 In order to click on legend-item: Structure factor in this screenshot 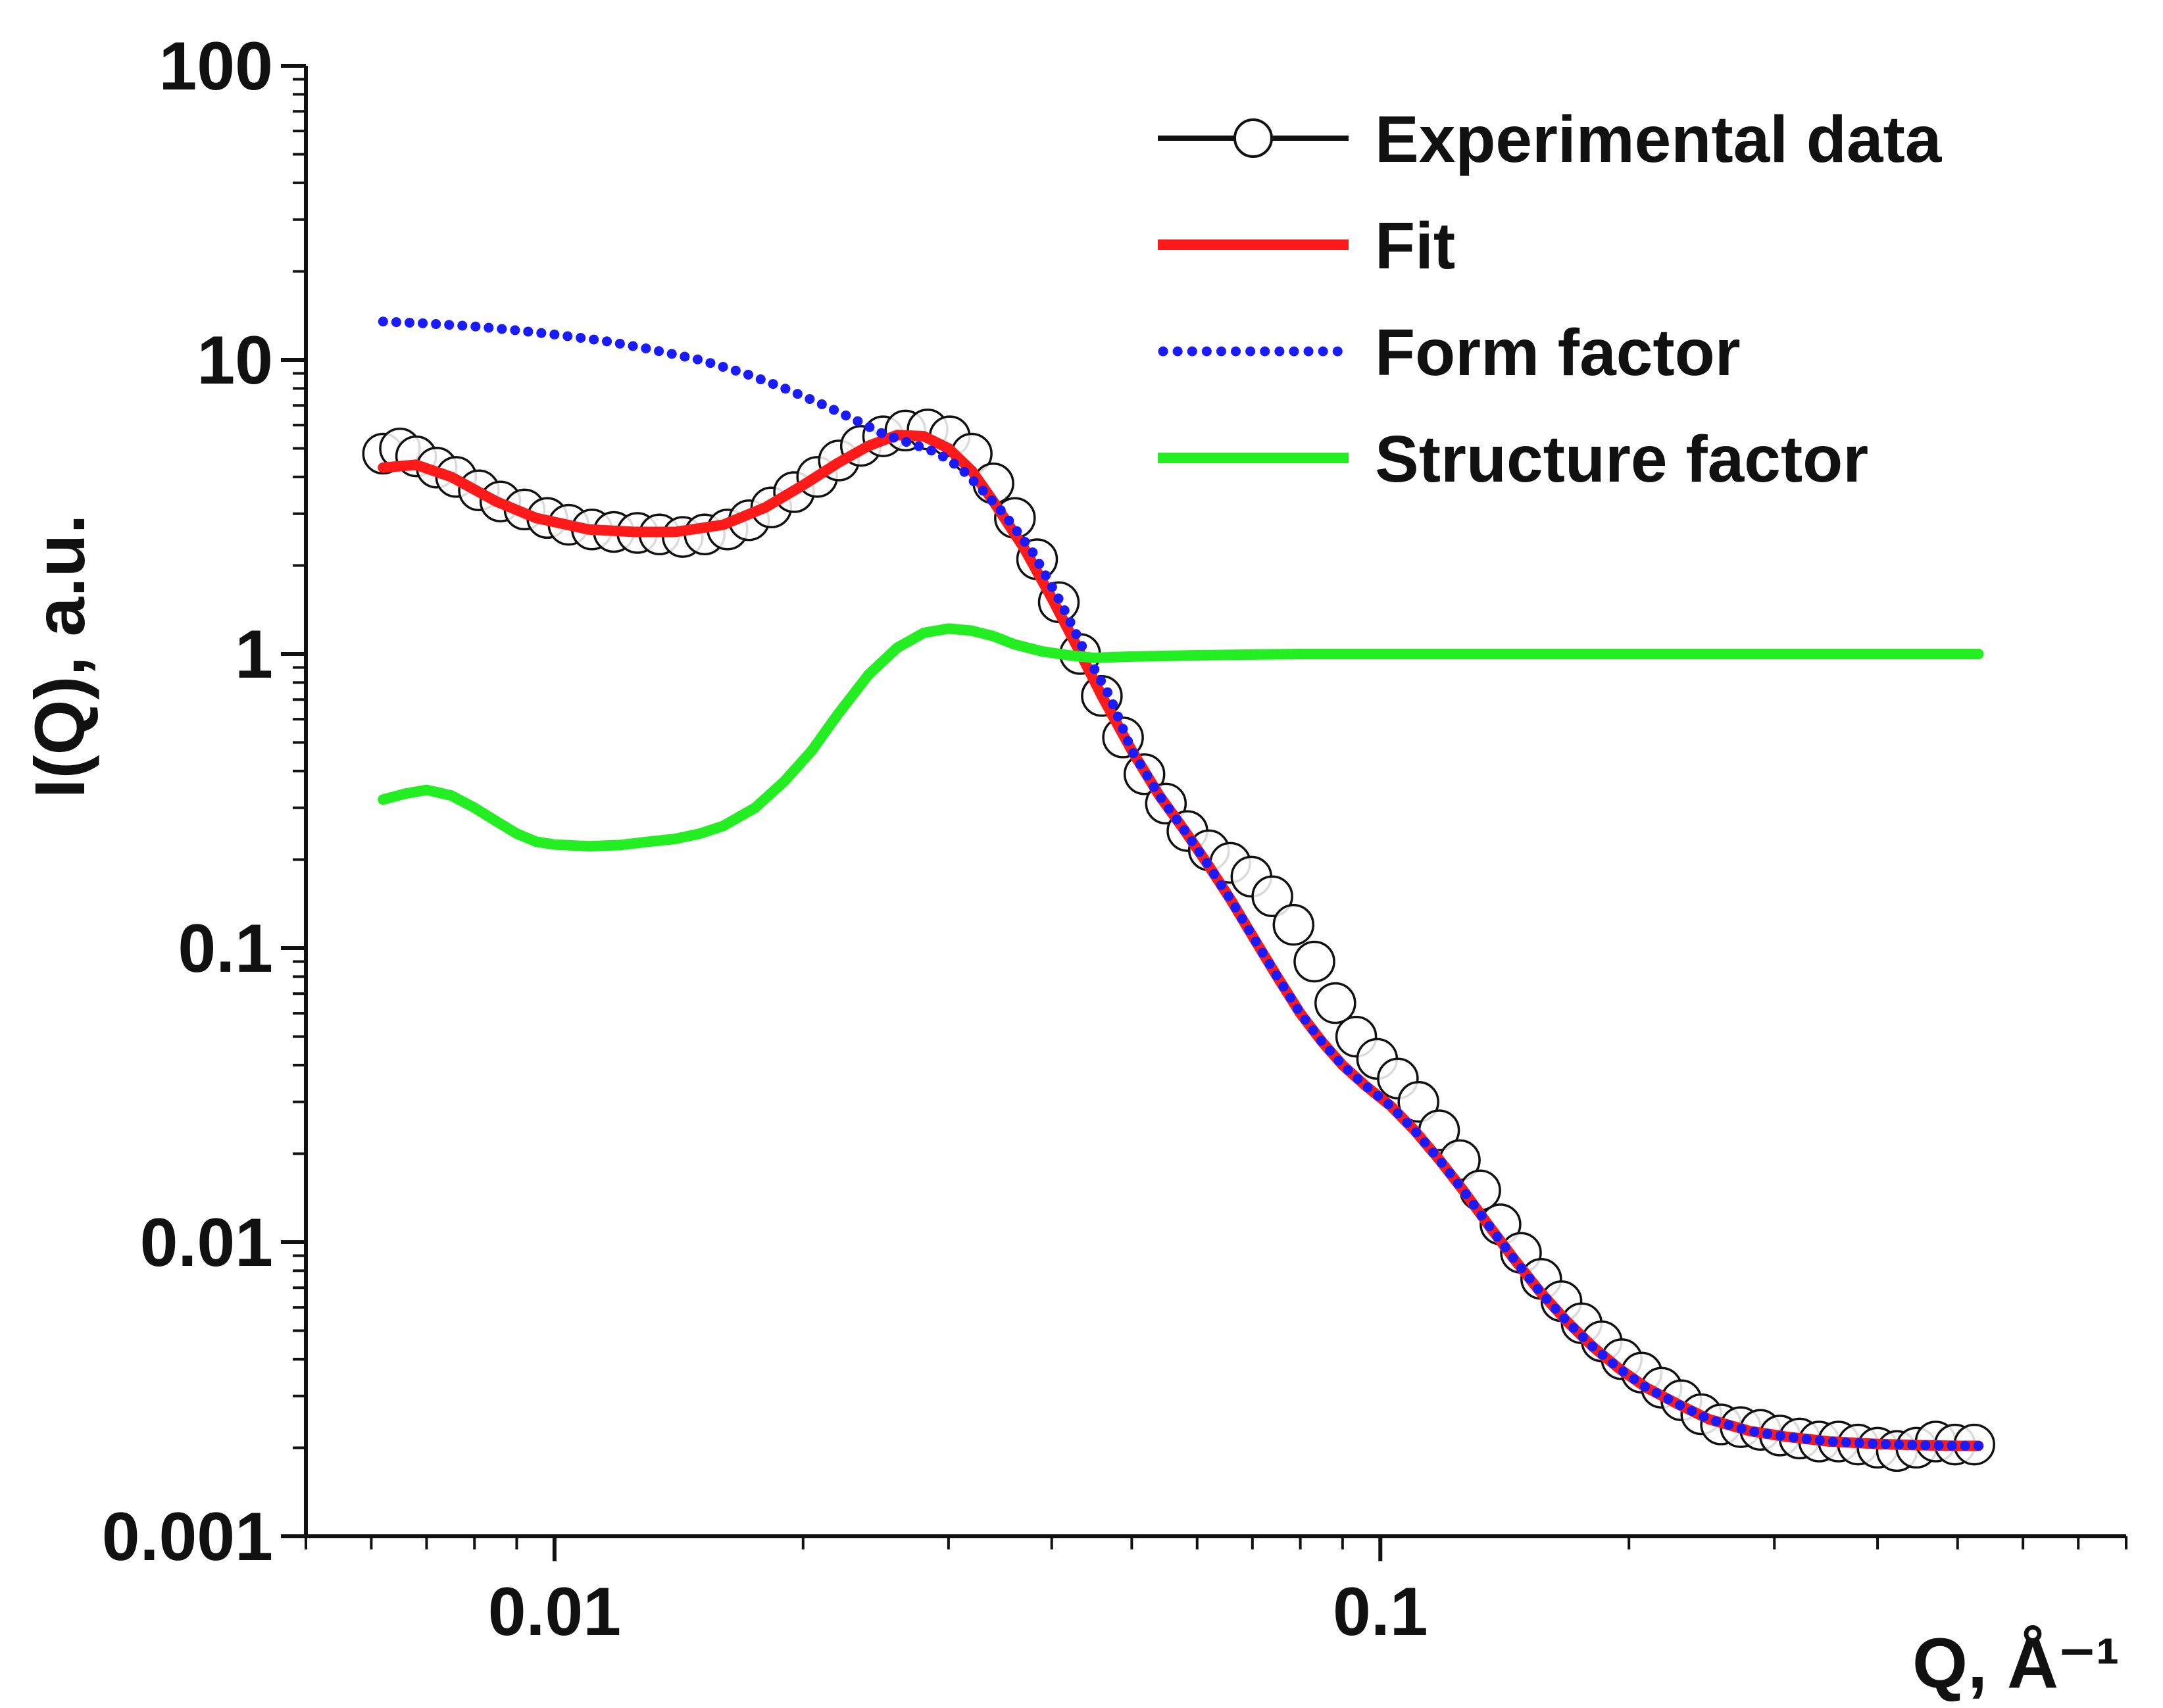, I will do `click(1513, 459)`.